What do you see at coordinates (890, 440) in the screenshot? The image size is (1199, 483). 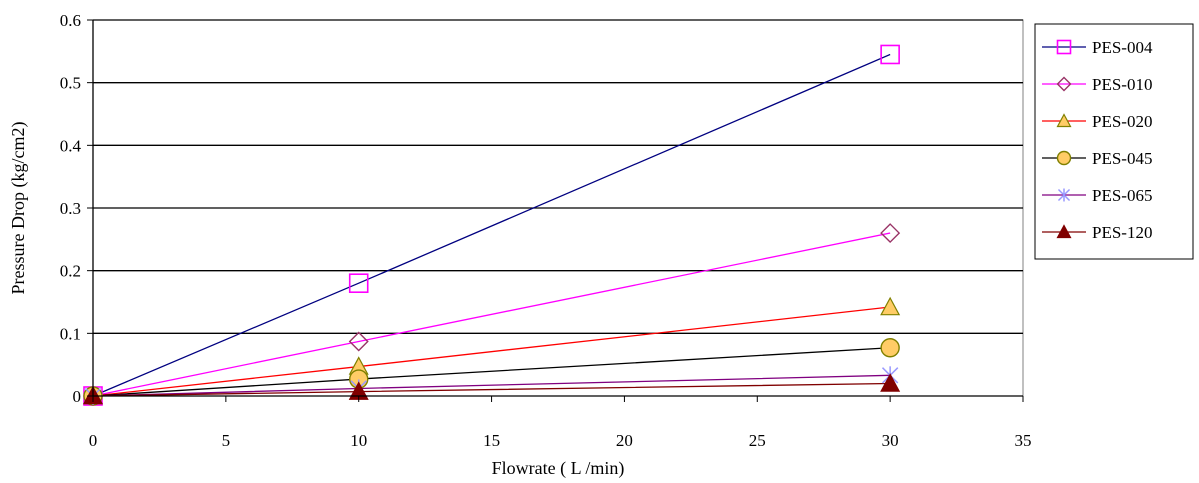 I see `x-tick-label-6: 30` at bounding box center [890, 440].